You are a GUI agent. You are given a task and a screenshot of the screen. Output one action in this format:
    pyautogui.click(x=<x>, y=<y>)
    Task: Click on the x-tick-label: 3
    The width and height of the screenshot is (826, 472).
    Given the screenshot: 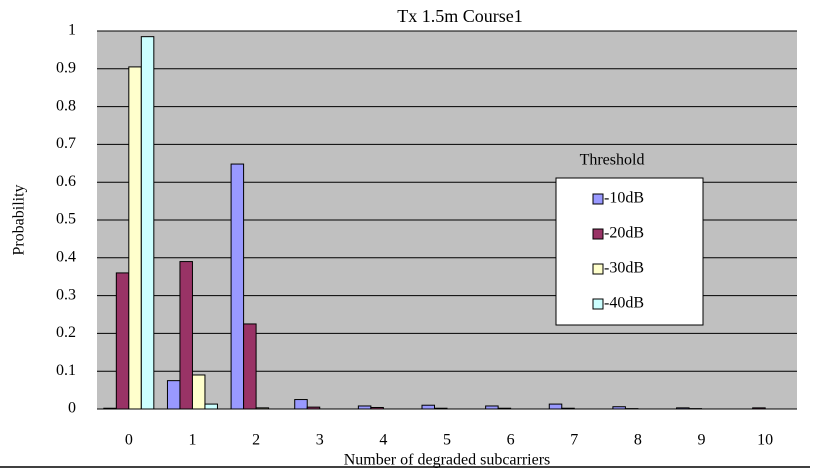 What is the action you would take?
    pyautogui.click(x=320, y=440)
    